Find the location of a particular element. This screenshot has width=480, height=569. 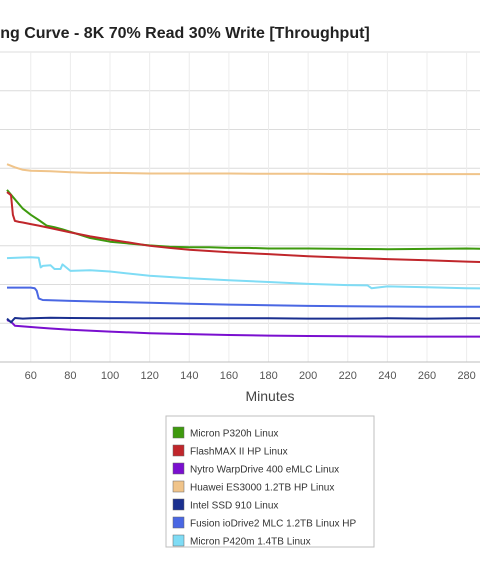

x-tick-label: 80 is located at coordinates (70, 376).